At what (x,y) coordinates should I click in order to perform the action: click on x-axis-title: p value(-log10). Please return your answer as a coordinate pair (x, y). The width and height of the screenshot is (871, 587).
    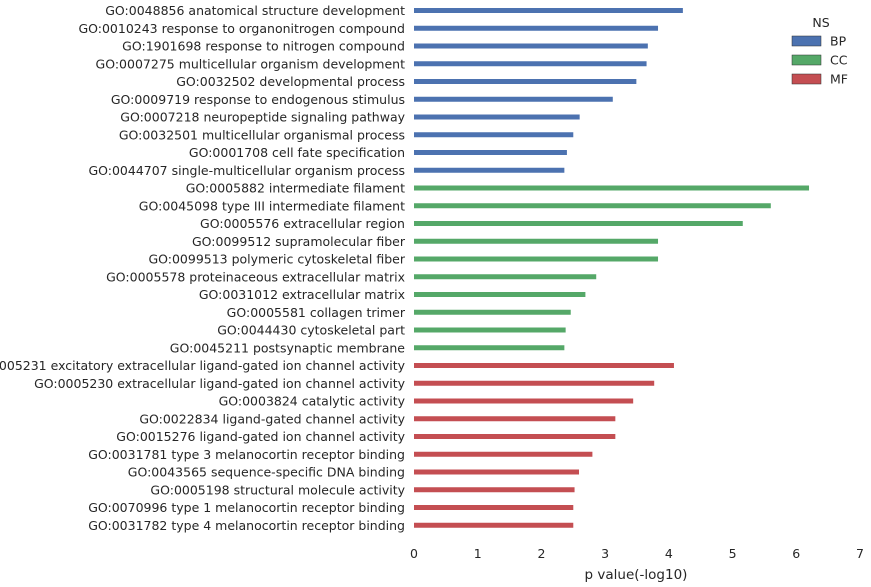
    Looking at the image, I should click on (636, 575).